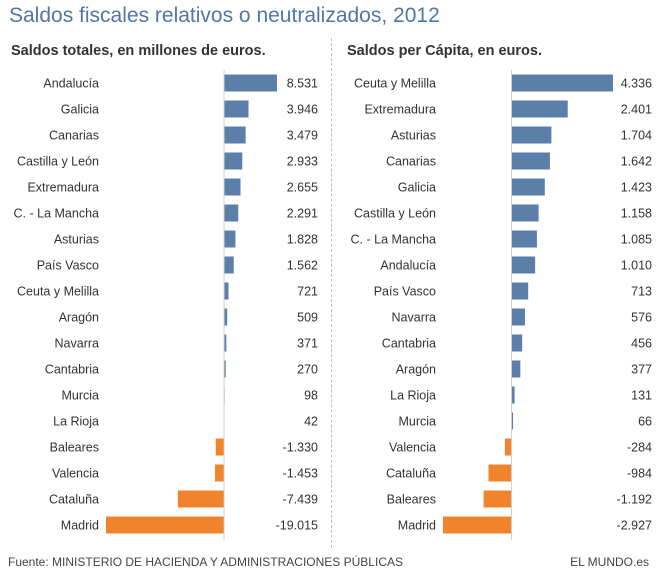 This screenshot has height=575, width=657. Describe the element at coordinates (524, 239) in the screenshot. I see `right-bar-c-la-mancha` at that location.